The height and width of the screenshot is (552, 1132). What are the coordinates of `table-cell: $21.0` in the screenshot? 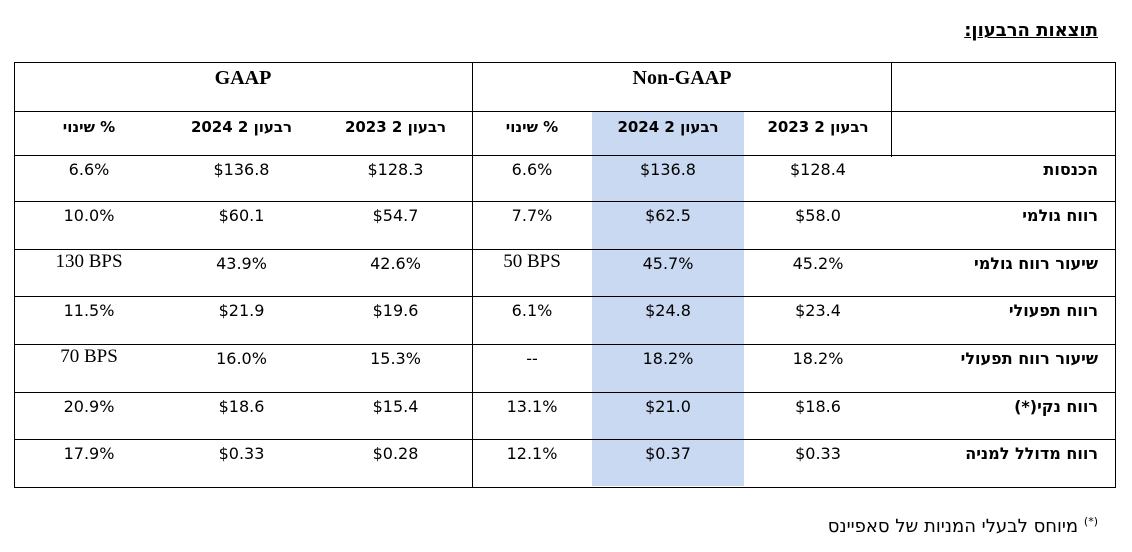 It's located at (668, 406).